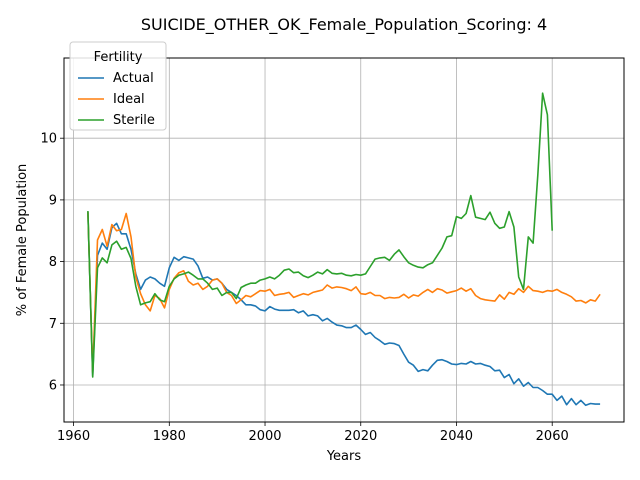 The image size is (640, 480). What do you see at coordinates (134, 120) in the screenshot?
I see `legend-label-sterile: Sterile` at bounding box center [134, 120].